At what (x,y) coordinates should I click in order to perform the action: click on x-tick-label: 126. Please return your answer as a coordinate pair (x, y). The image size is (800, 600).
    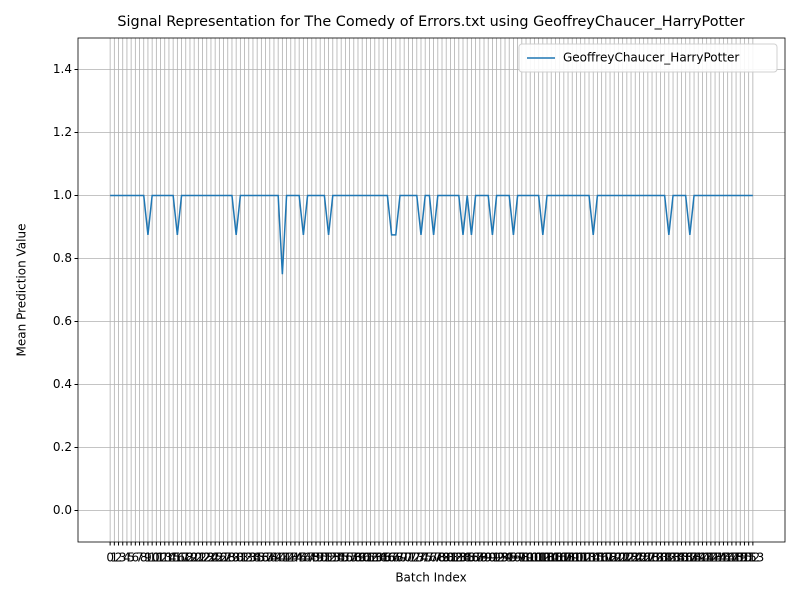
    Looking at the image, I should click on (639, 558).